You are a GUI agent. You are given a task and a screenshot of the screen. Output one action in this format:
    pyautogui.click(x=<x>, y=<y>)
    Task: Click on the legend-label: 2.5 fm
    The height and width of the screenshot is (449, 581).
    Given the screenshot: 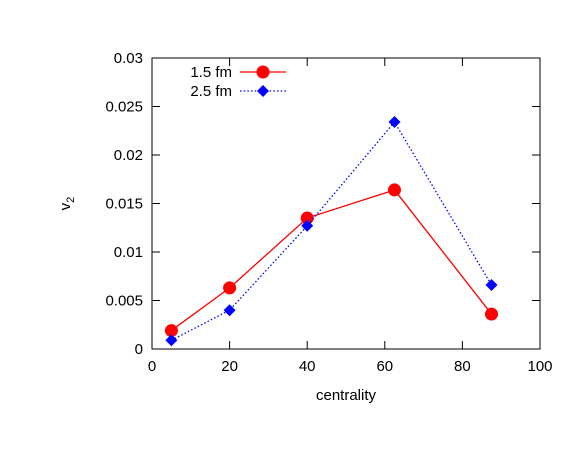 What is the action you would take?
    pyautogui.click(x=211, y=91)
    